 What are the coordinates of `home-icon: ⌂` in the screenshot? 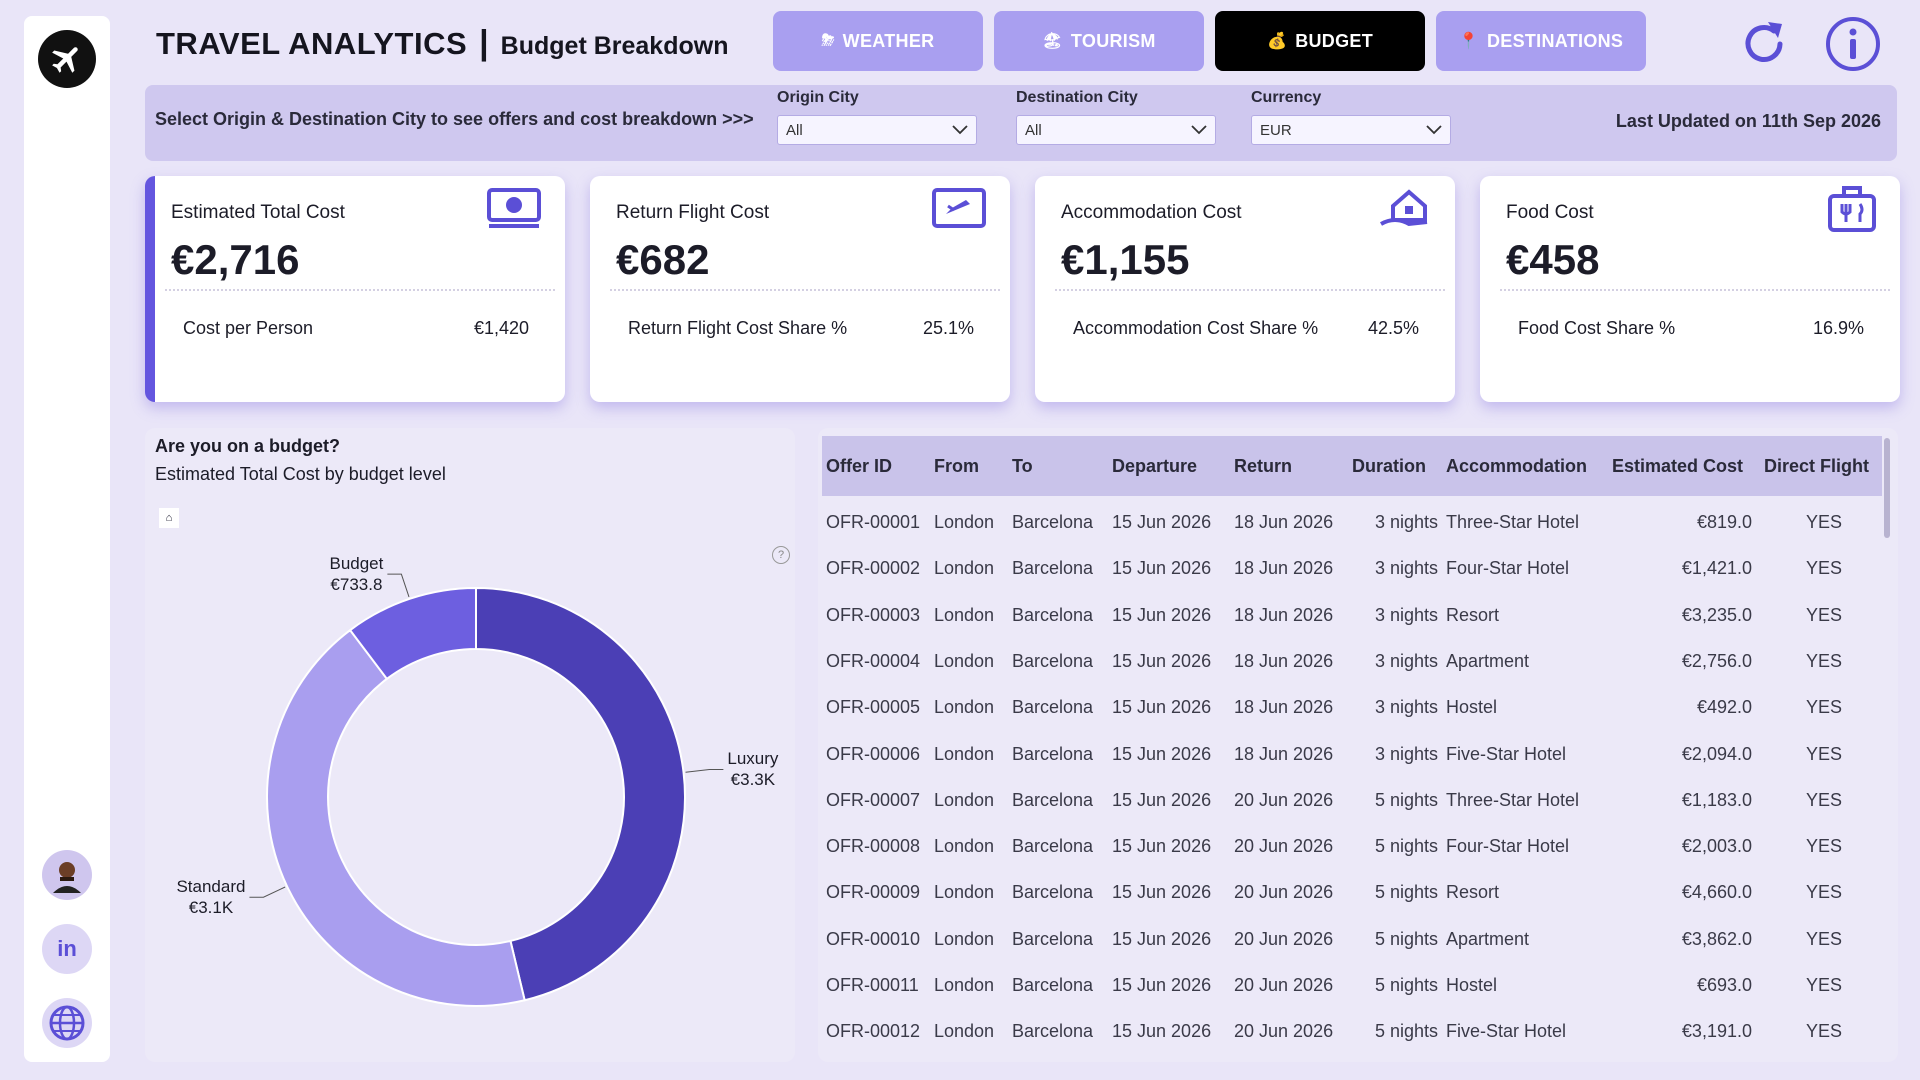 It's located at (169, 518).